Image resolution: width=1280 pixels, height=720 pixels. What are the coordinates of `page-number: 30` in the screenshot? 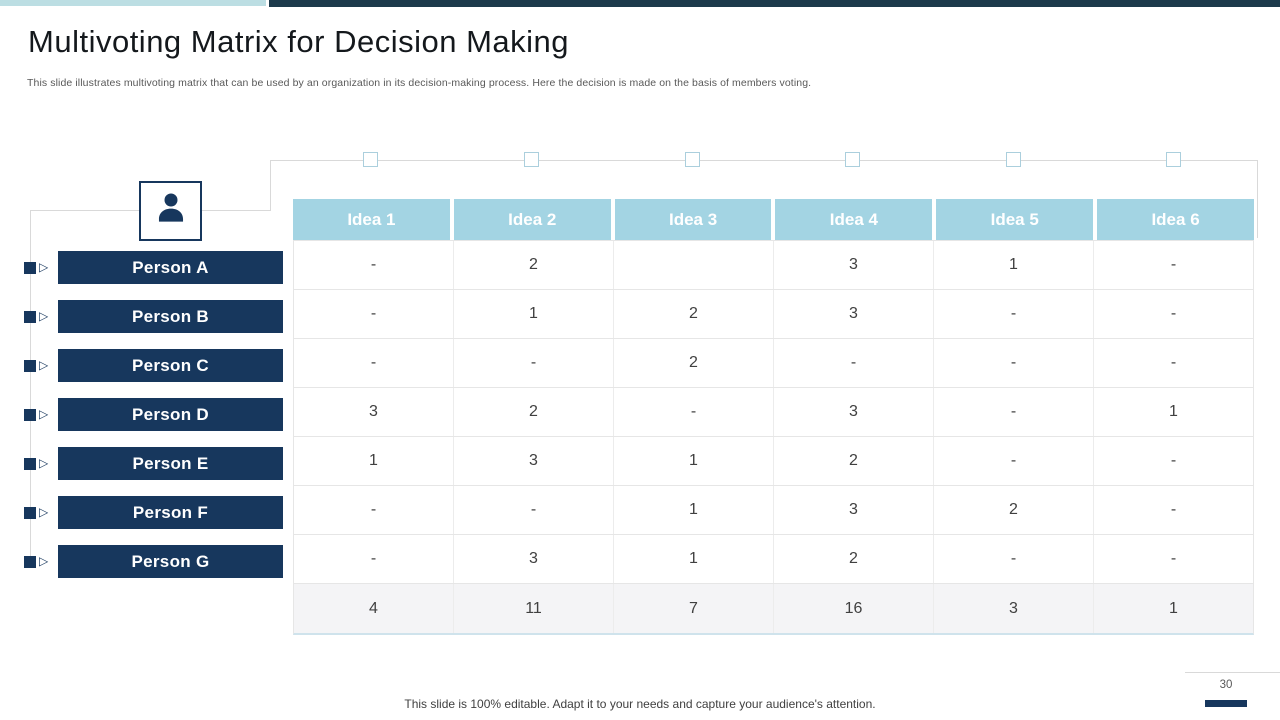 It's located at (1226, 685).